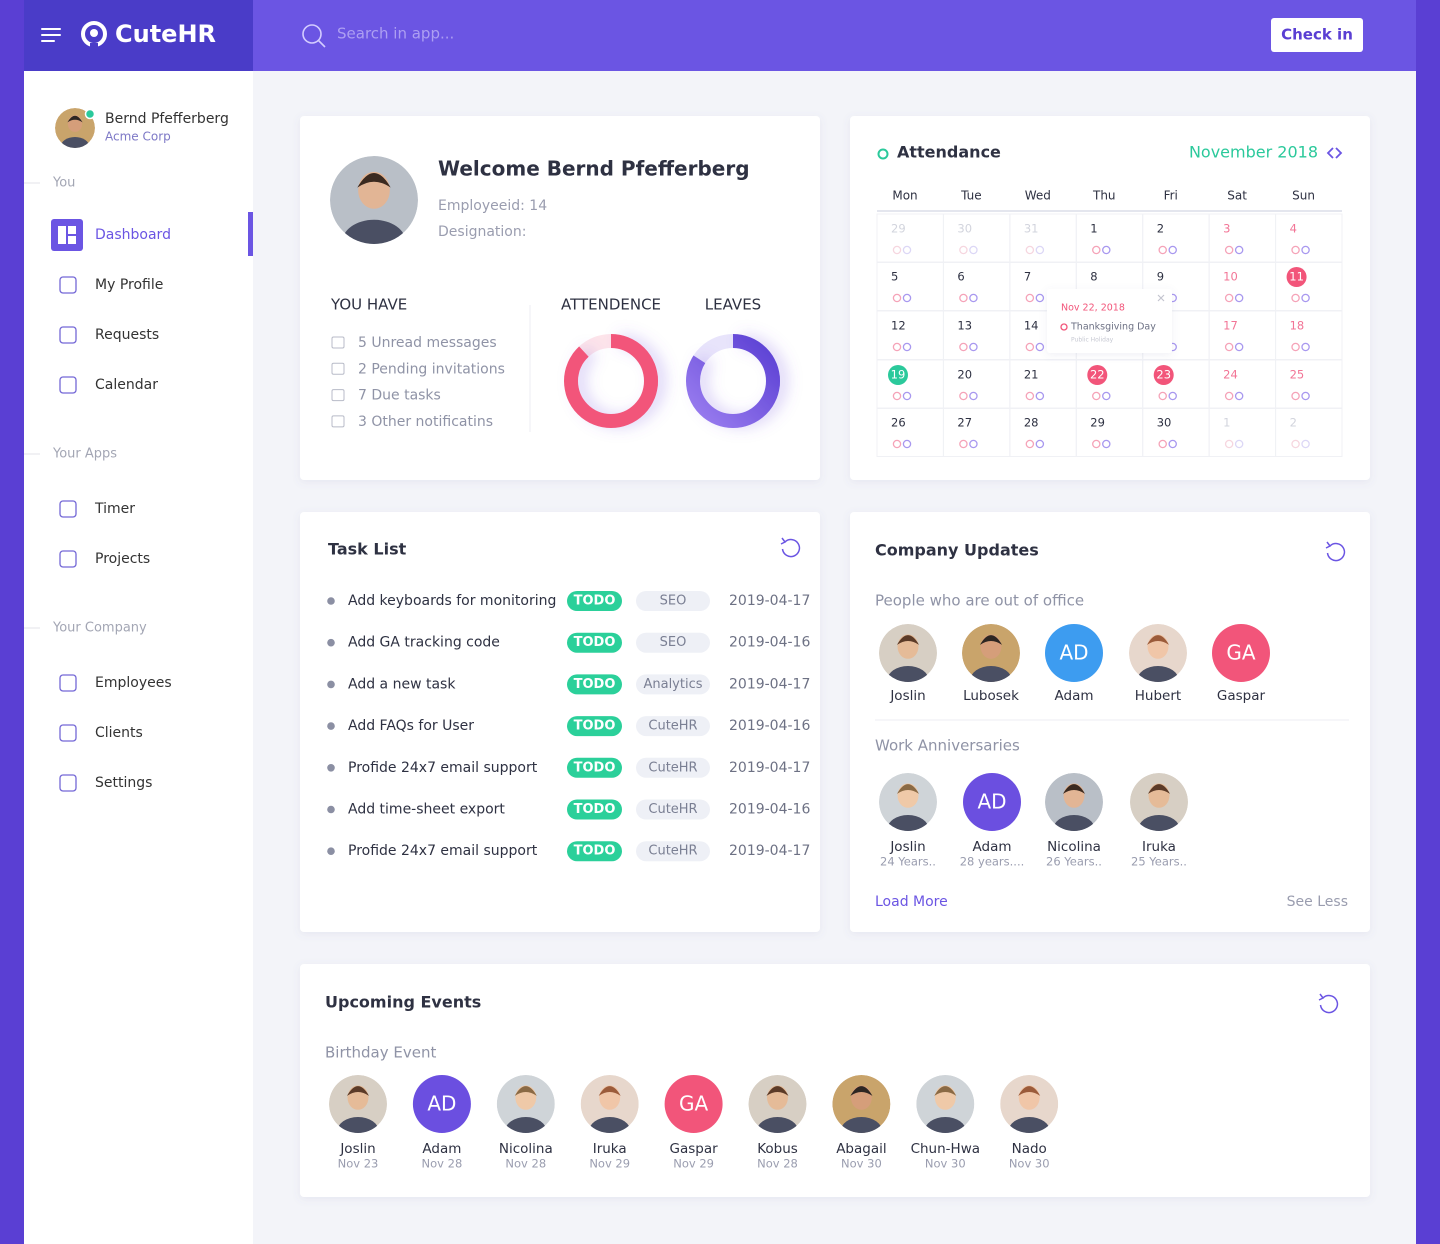  I want to click on person-note: Nov 28, so click(442, 1164).